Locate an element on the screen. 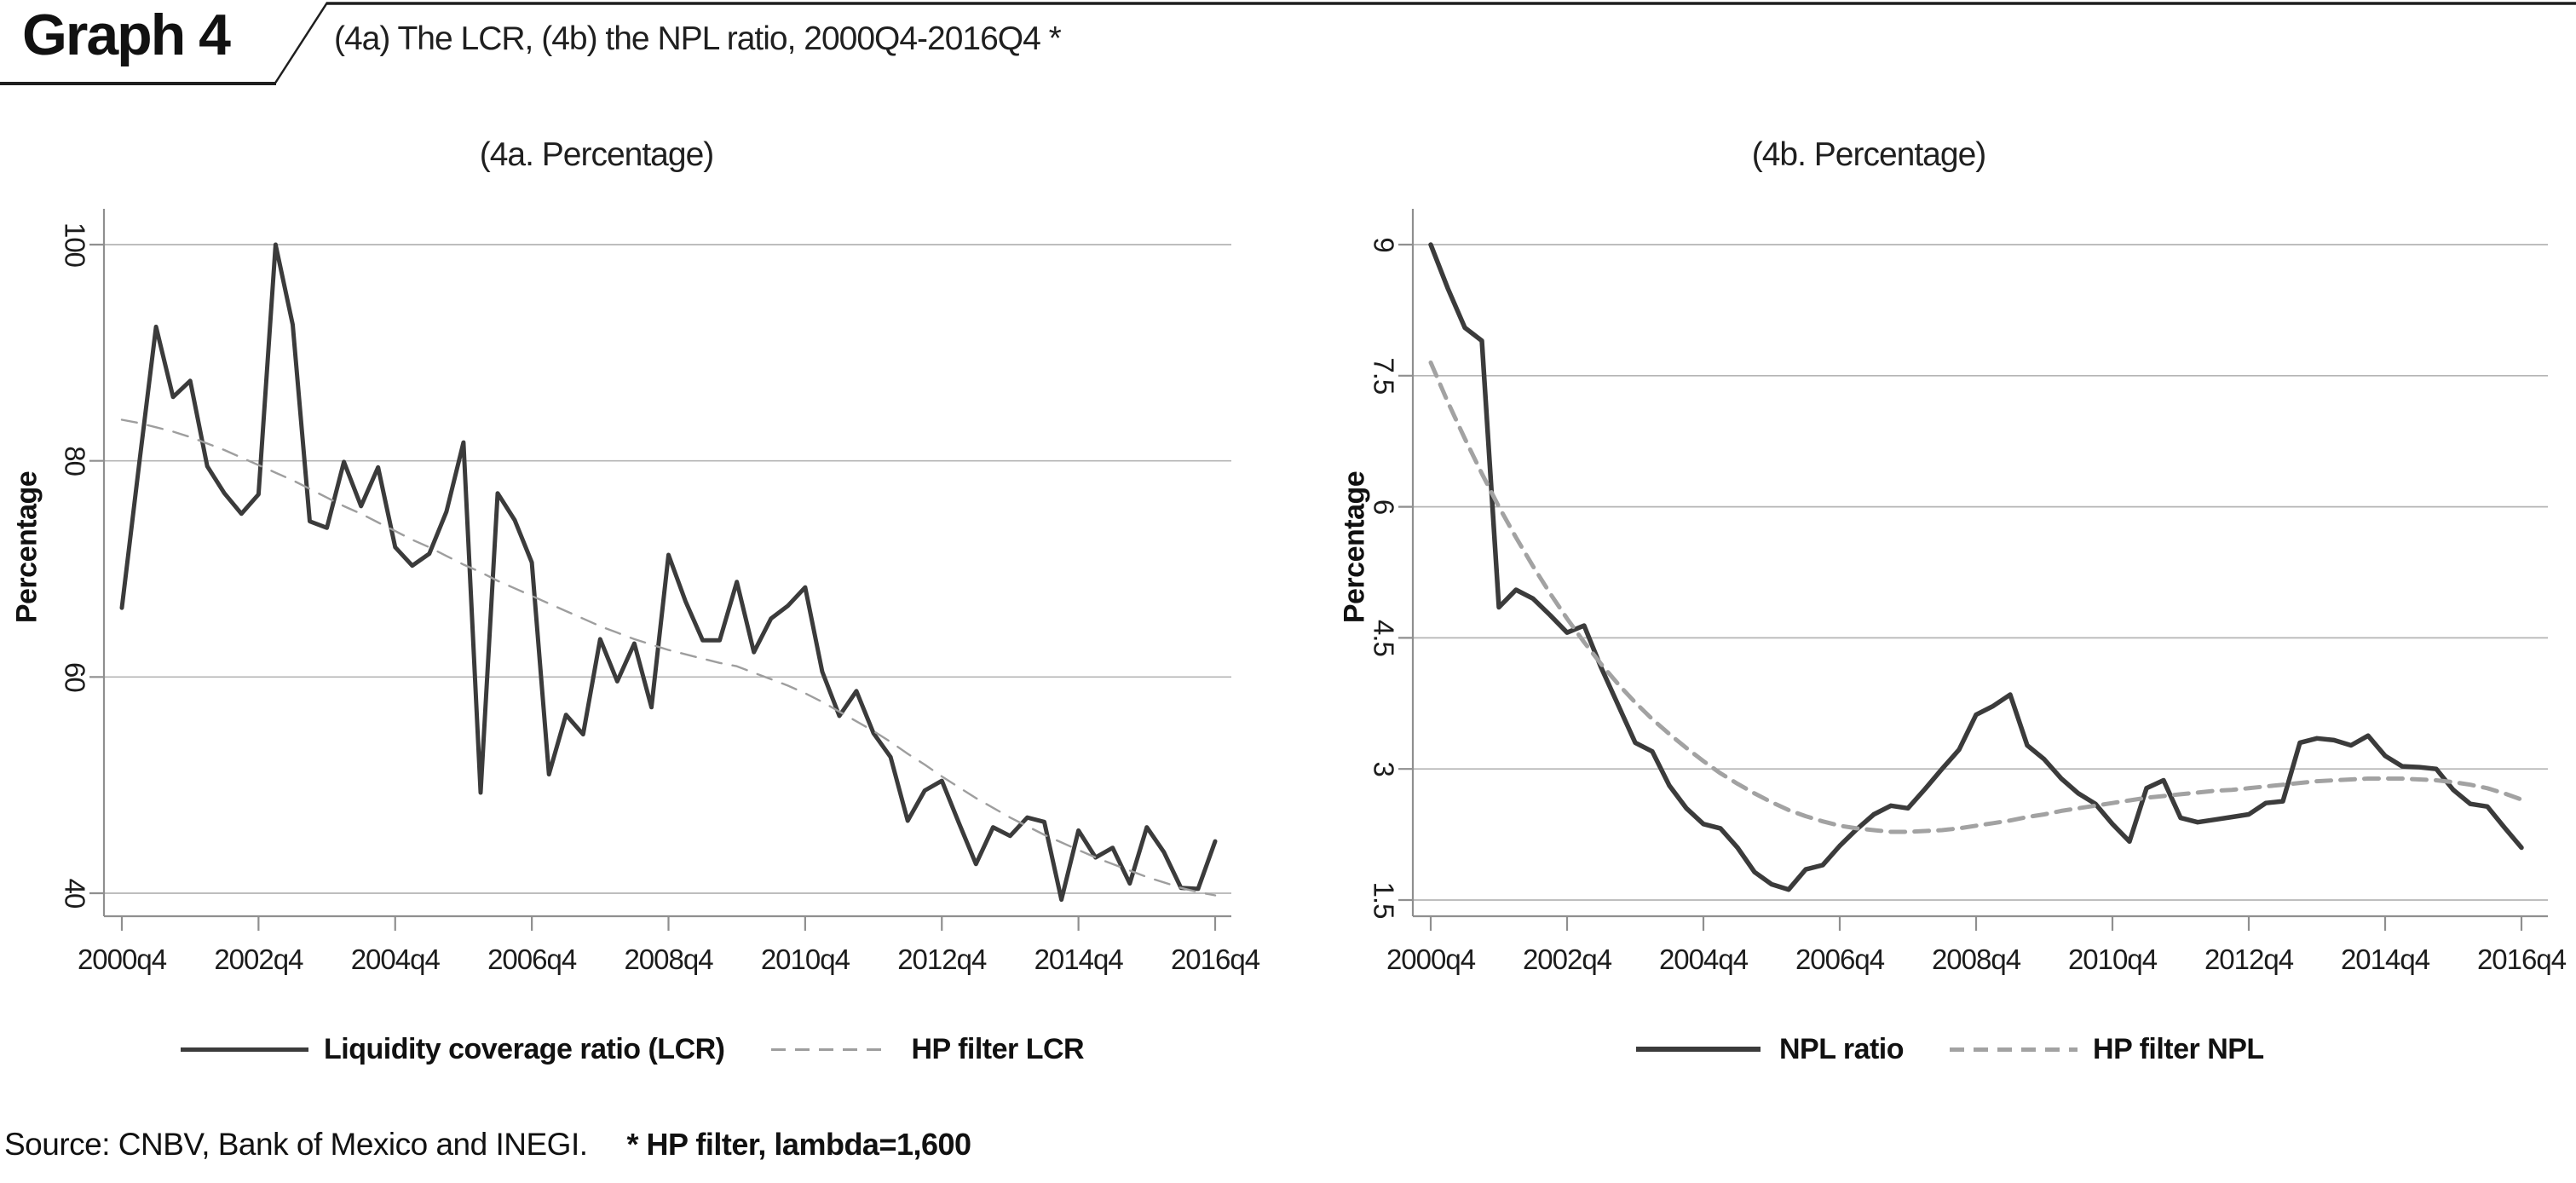 The image size is (2576, 1183). graph-number-label: Graph 4 is located at coordinates (126, 35).